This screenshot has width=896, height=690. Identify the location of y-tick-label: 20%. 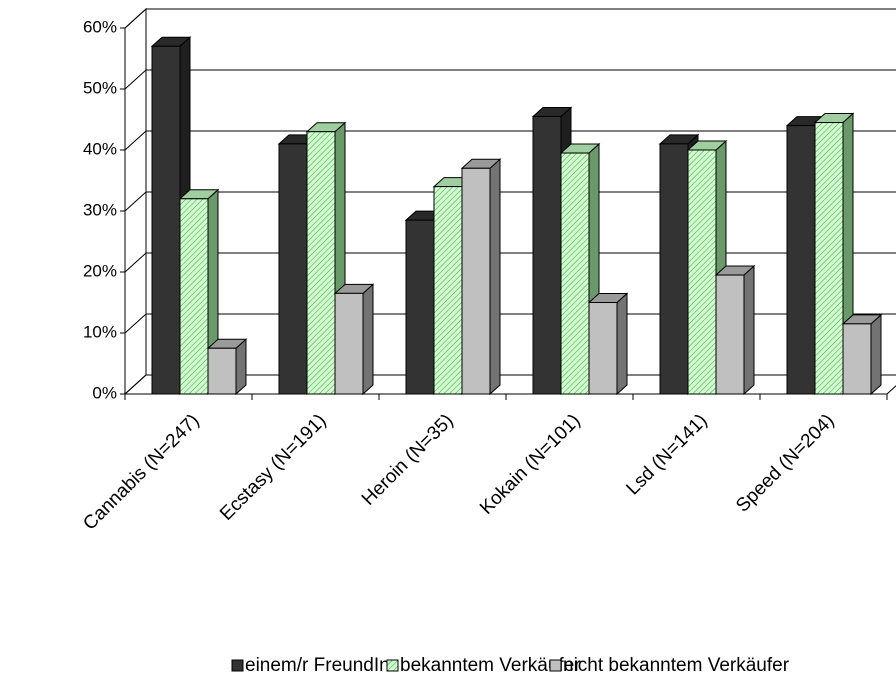
(100, 270).